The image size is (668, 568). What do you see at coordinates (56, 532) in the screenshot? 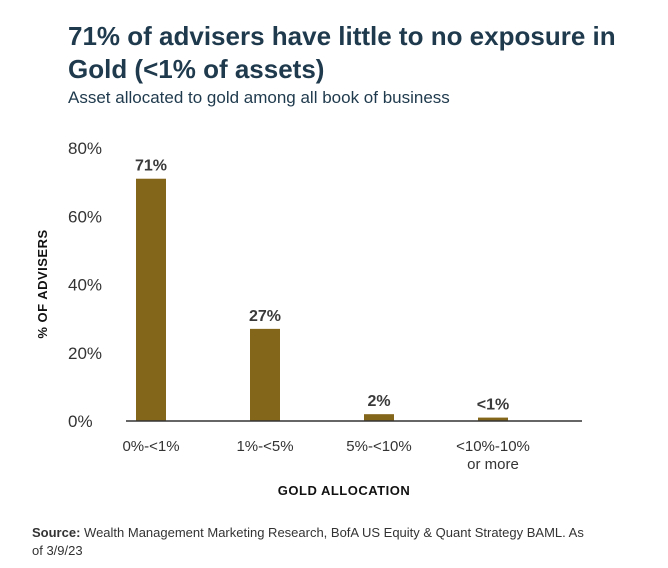
I see `source-label: Source:` at bounding box center [56, 532].